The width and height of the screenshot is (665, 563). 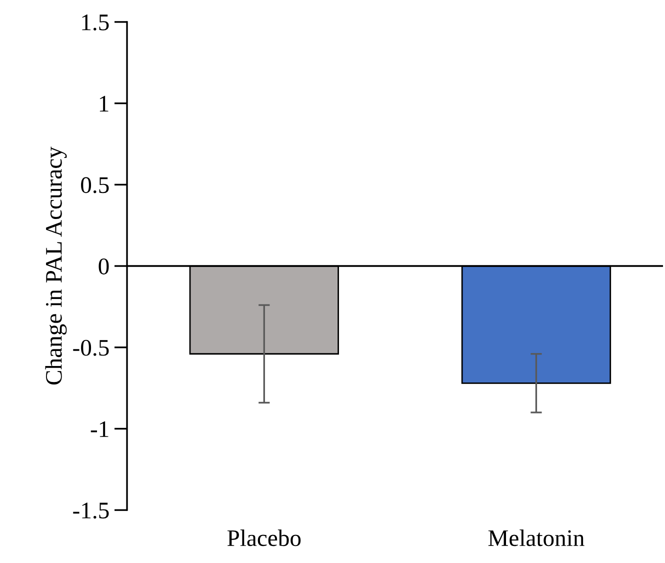 What do you see at coordinates (536, 538) in the screenshot?
I see `x-tick-label: Melatonin` at bounding box center [536, 538].